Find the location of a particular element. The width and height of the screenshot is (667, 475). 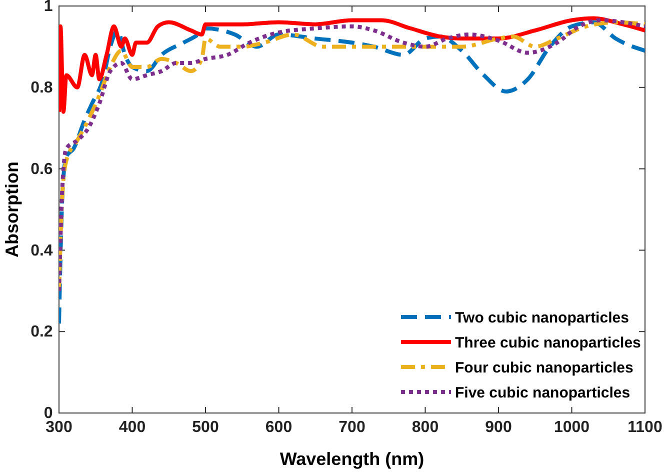

x-tick-label: 800 is located at coordinates (425, 427).